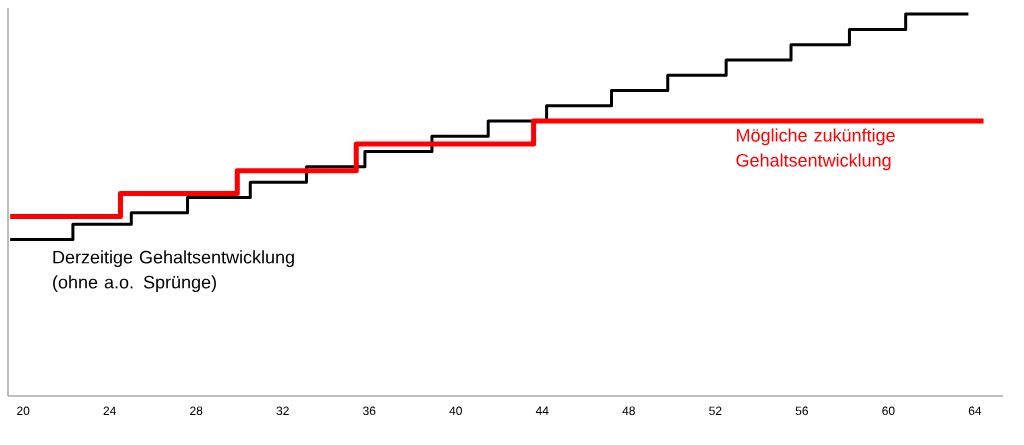 This screenshot has width=1024, height=445. Describe the element at coordinates (888, 411) in the screenshot. I see `x-tick-label: 60` at that location.